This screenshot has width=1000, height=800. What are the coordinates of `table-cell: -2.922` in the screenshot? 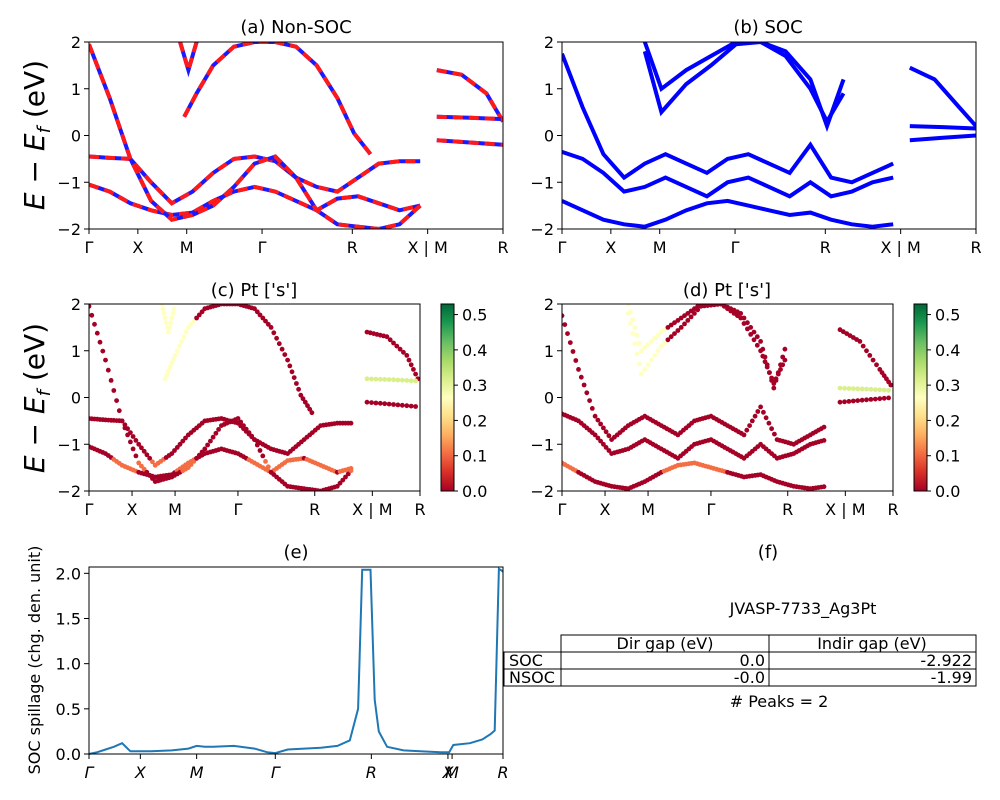 It's located at (946, 660).